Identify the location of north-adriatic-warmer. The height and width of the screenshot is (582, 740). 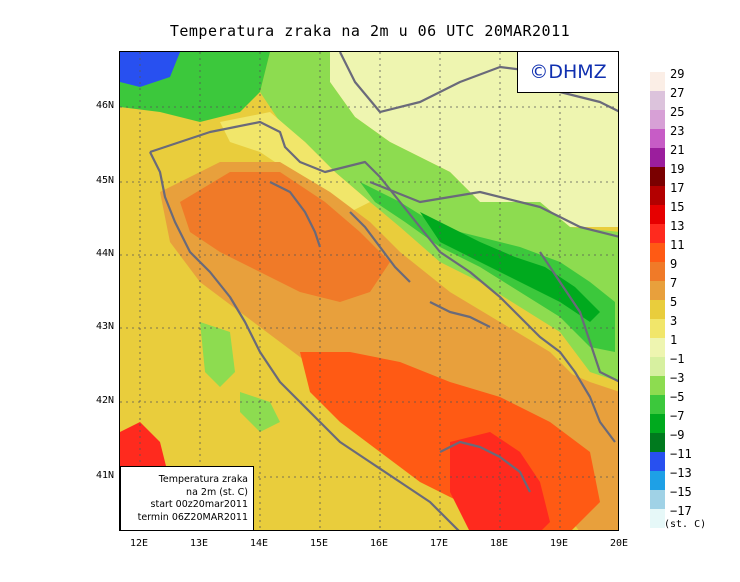
(285, 237).